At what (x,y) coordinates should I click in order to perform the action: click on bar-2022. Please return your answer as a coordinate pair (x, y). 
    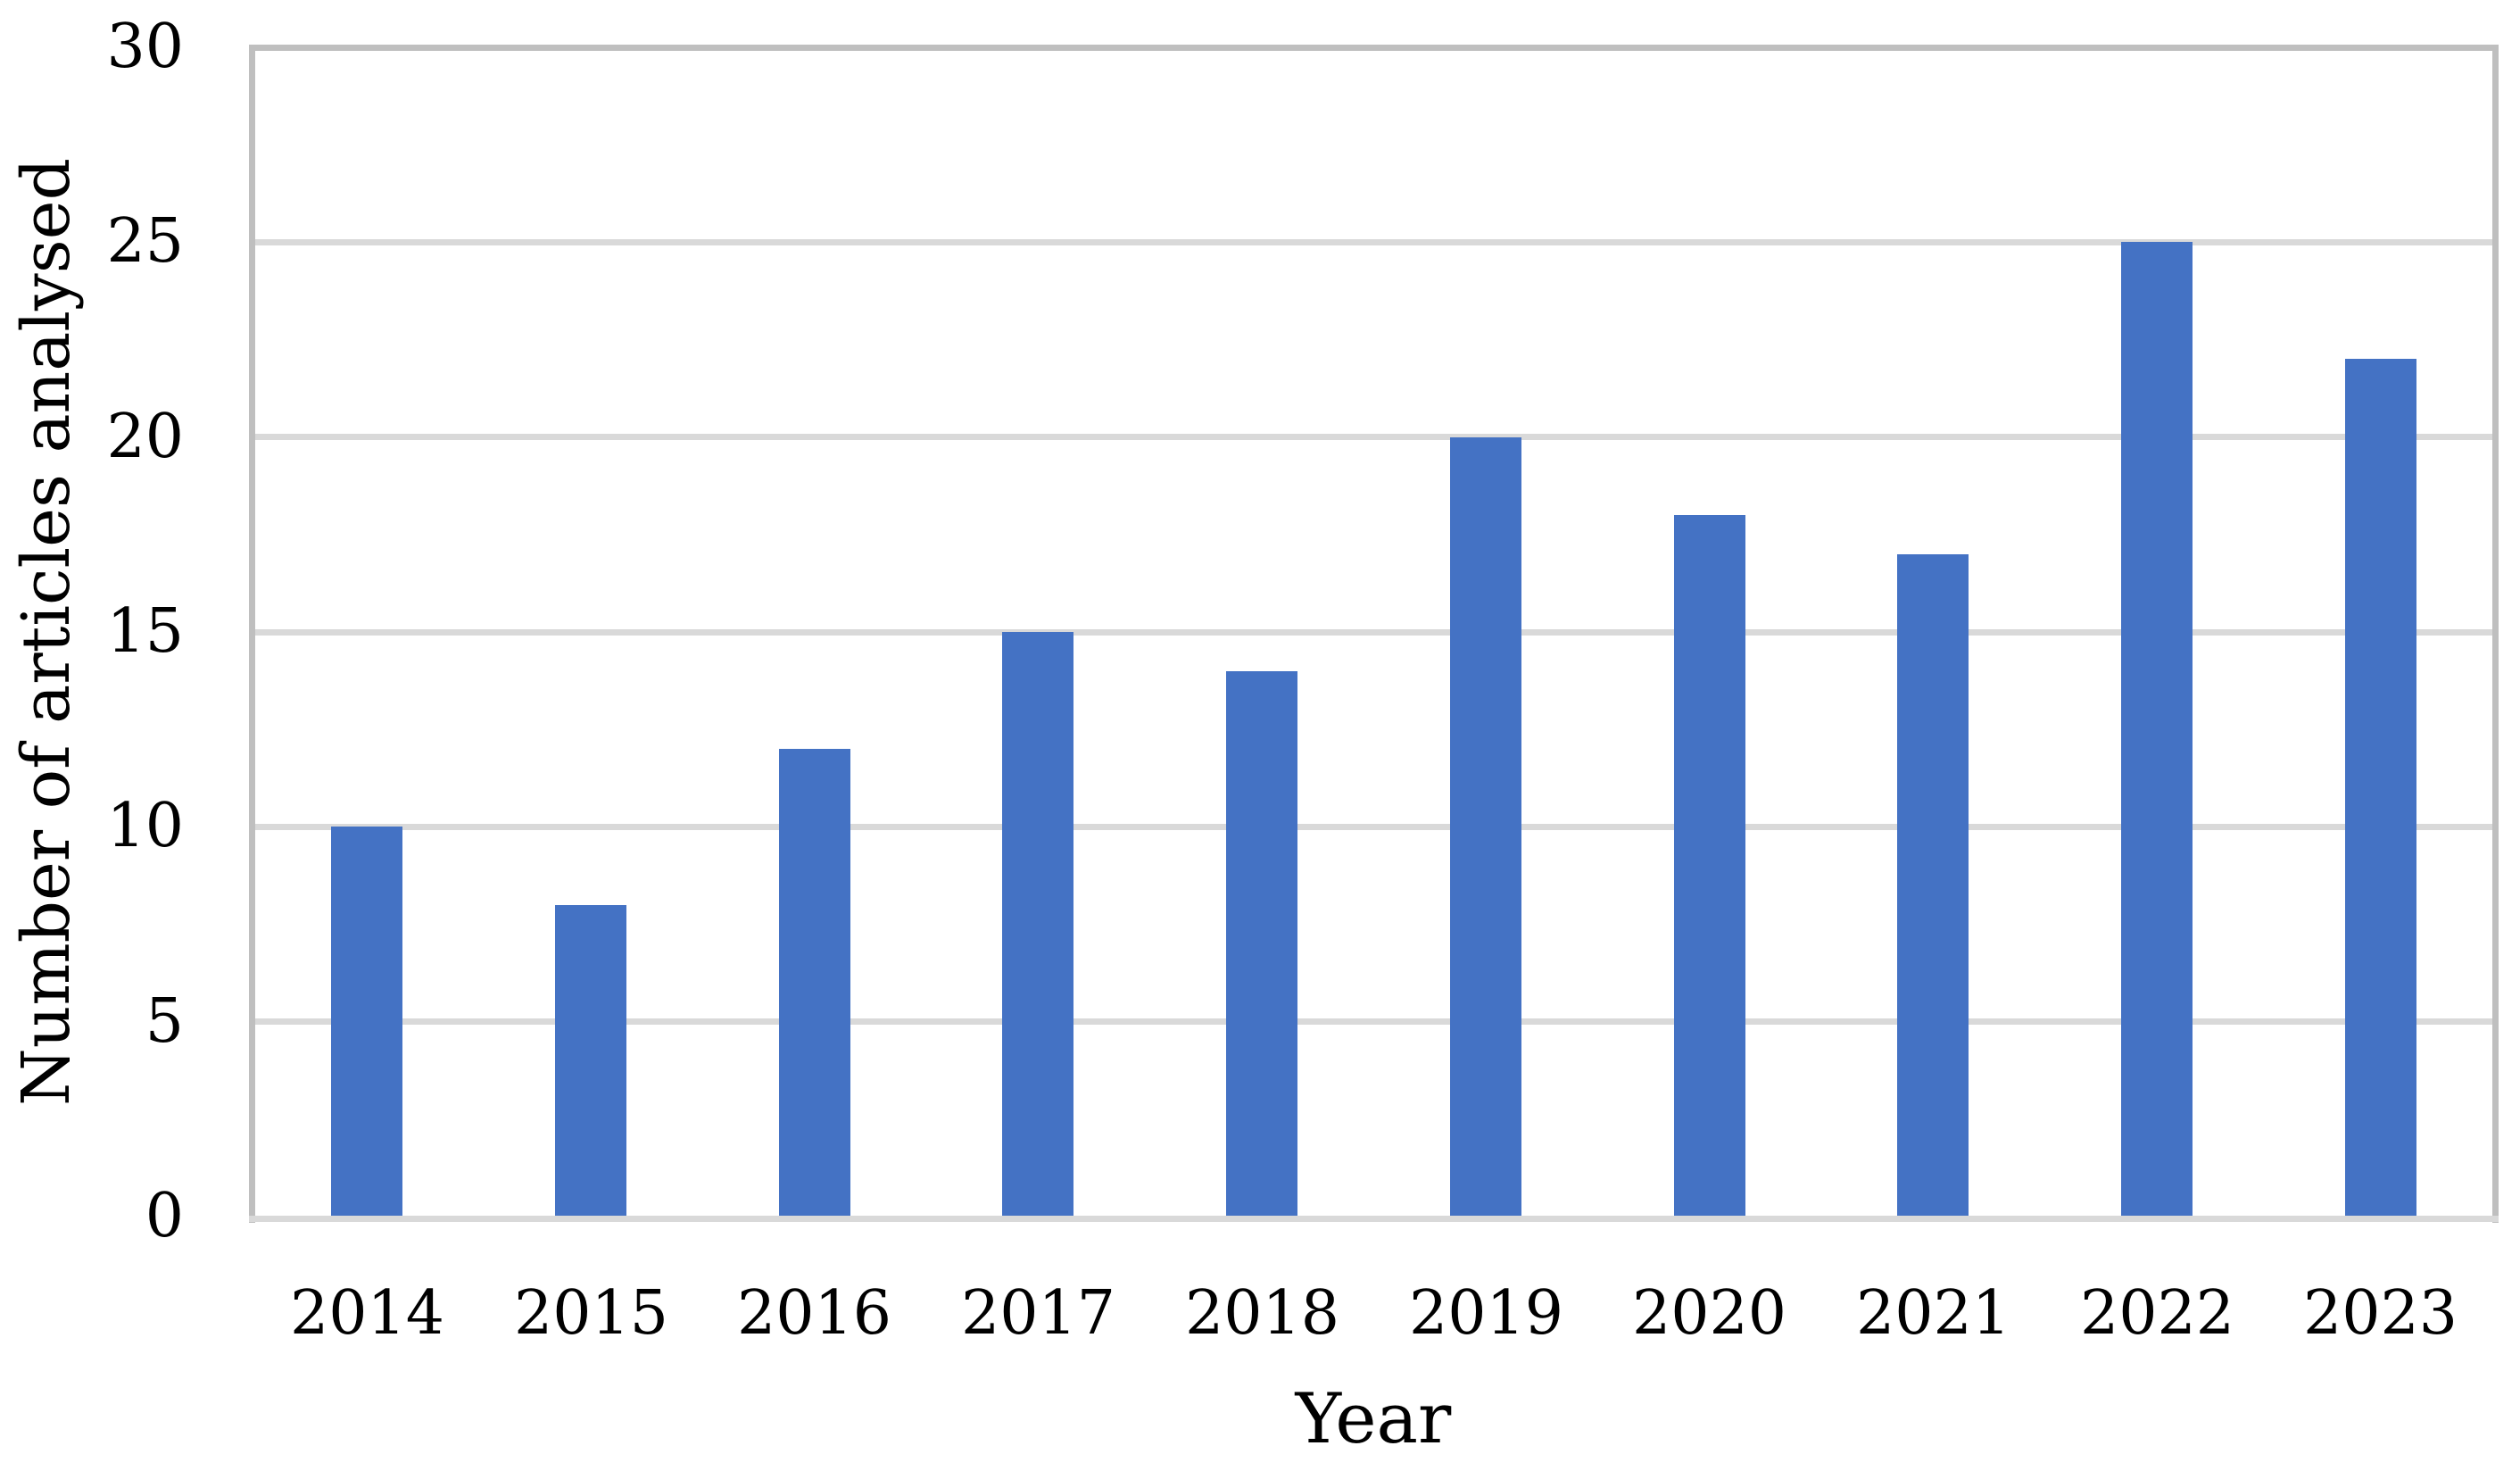
    Looking at the image, I should click on (2157, 729).